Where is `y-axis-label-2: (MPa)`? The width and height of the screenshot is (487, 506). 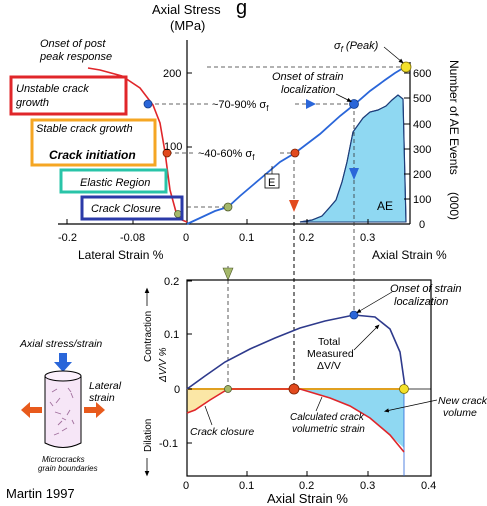
y-axis-label-2: (MPa) is located at coordinates (187, 25).